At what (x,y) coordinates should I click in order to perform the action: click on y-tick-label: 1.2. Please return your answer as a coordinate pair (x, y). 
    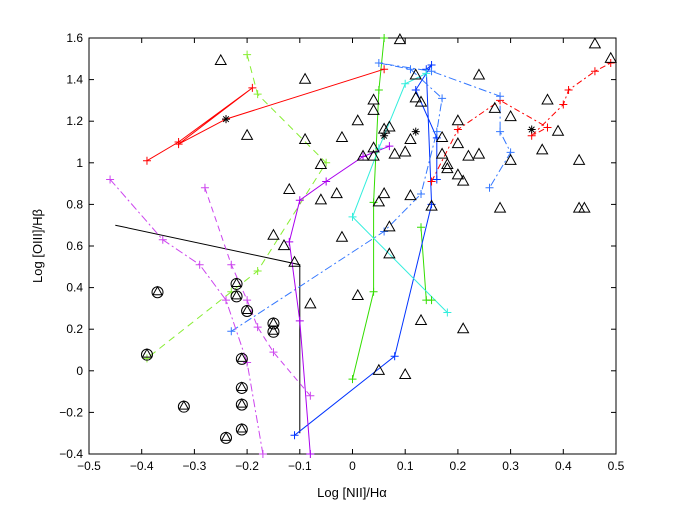
    Looking at the image, I should click on (74, 121).